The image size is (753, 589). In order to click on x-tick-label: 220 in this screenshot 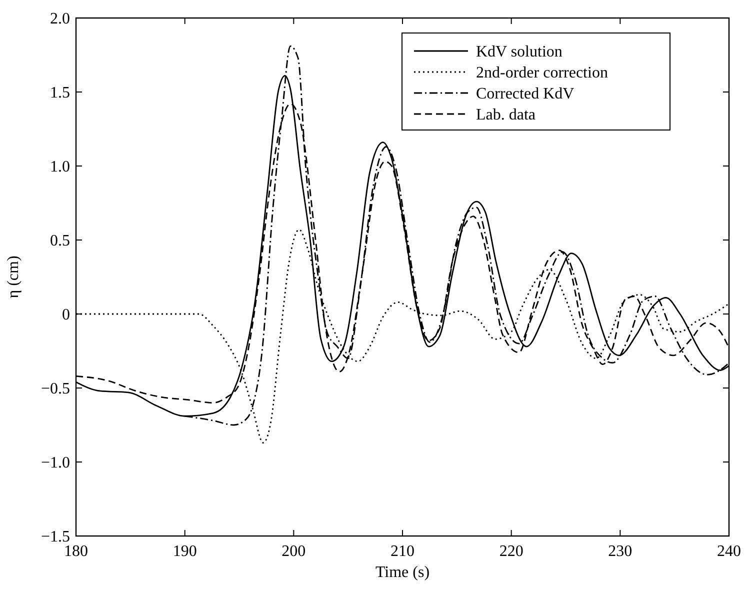, I will do `click(511, 551)`.